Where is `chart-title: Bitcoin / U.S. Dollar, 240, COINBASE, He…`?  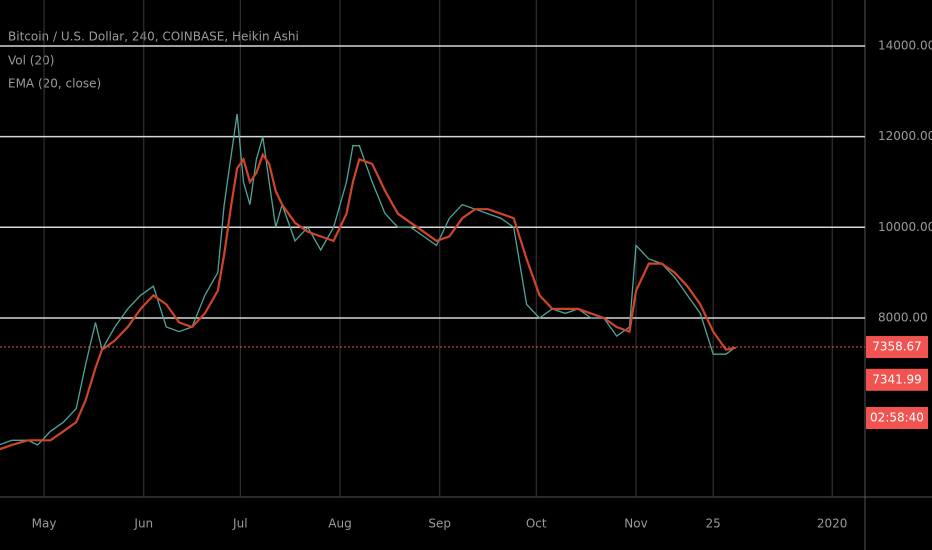 chart-title: Bitcoin / U.S. Dollar, 240, COINBASE, He… is located at coordinates (153, 37).